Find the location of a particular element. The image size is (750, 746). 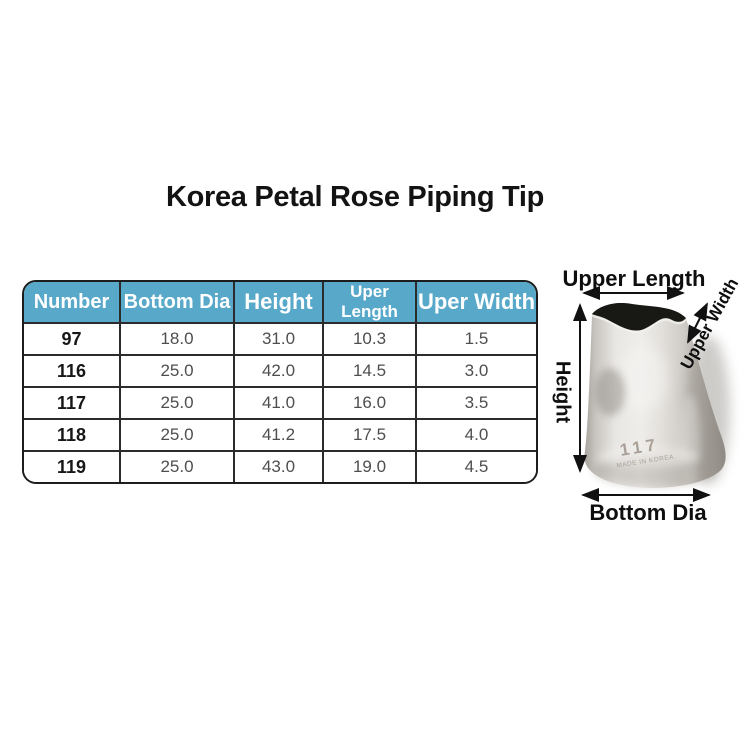

cell-uper-length: 14.5 is located at coordinates (369, 371).